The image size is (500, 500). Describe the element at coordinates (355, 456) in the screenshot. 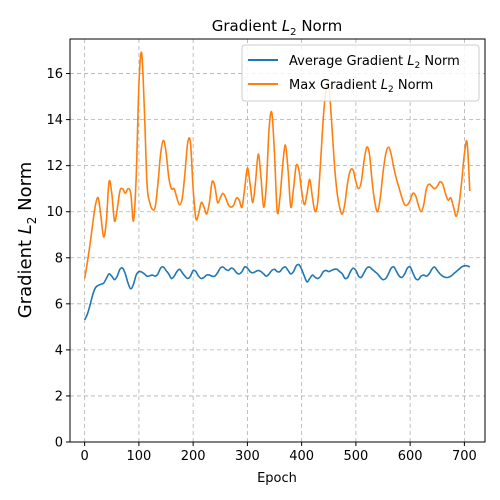

I see `x-tick-label: 500` at that location.